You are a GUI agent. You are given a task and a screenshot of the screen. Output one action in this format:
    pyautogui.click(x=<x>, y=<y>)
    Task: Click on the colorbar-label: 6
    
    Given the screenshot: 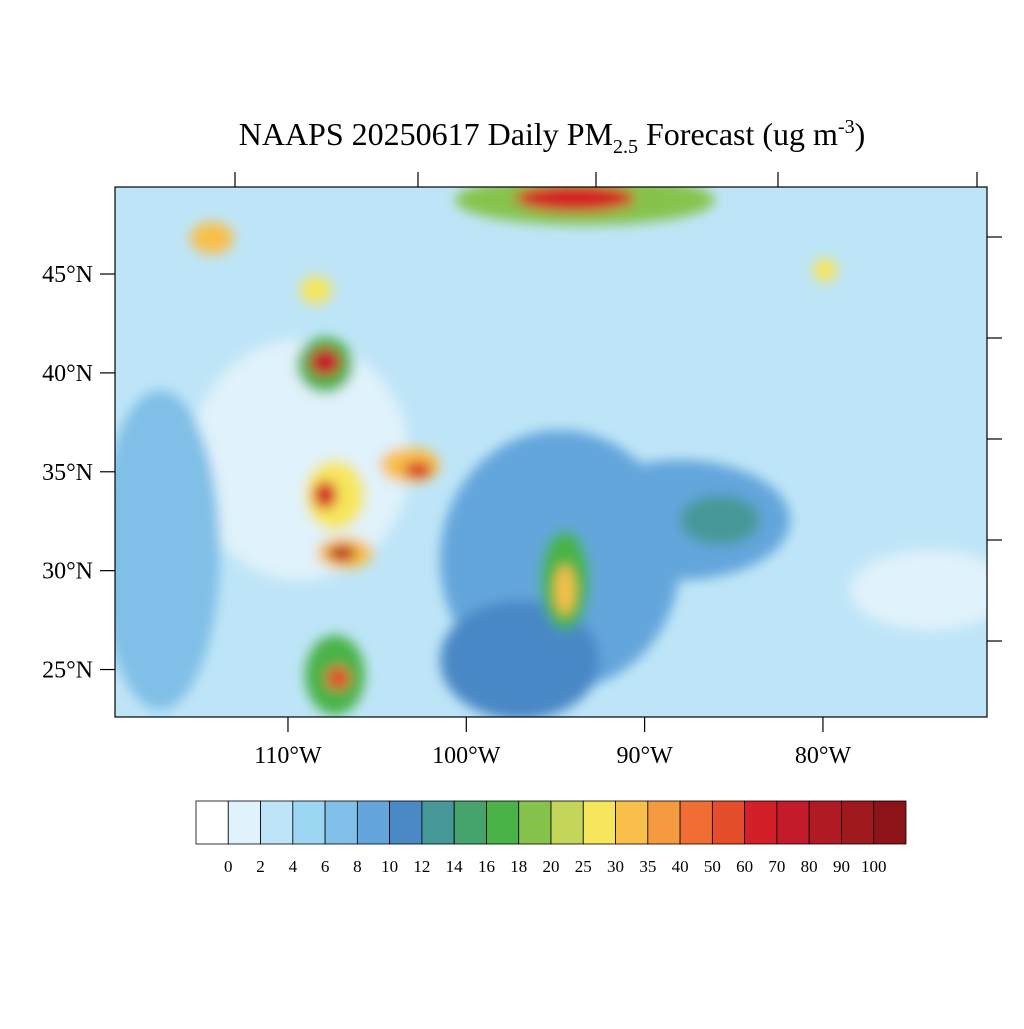 What is the action you would take?
    pyautogui.click(x=325, y=866)
    